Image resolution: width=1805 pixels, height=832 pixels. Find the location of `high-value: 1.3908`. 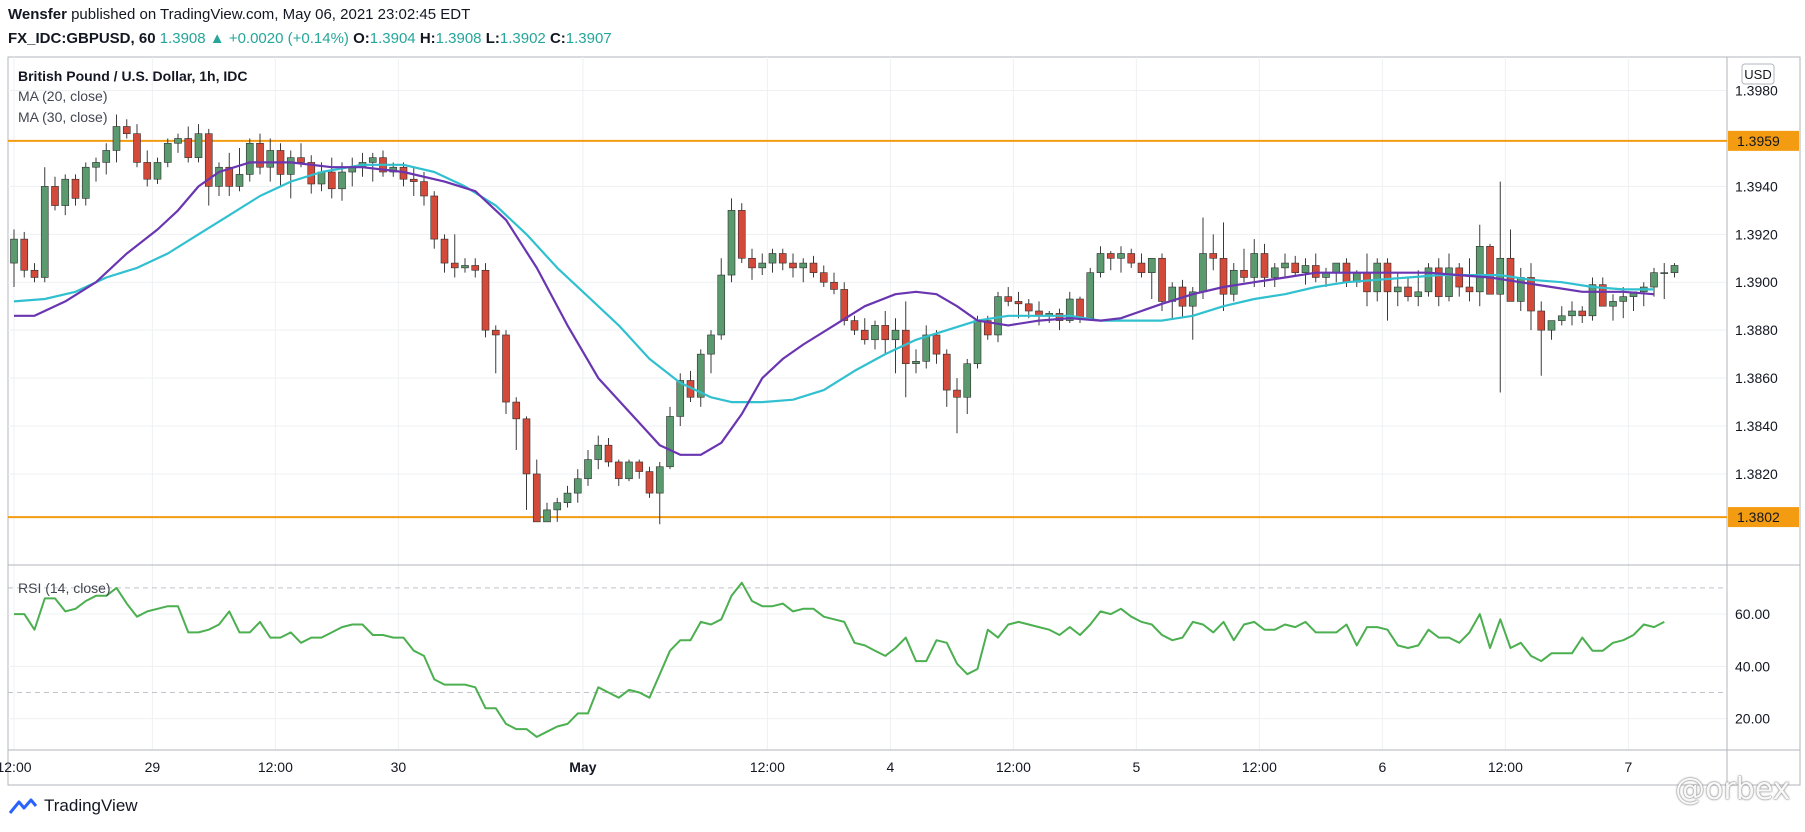

high-value: 1.3908 is located at coordinates (458, 38).